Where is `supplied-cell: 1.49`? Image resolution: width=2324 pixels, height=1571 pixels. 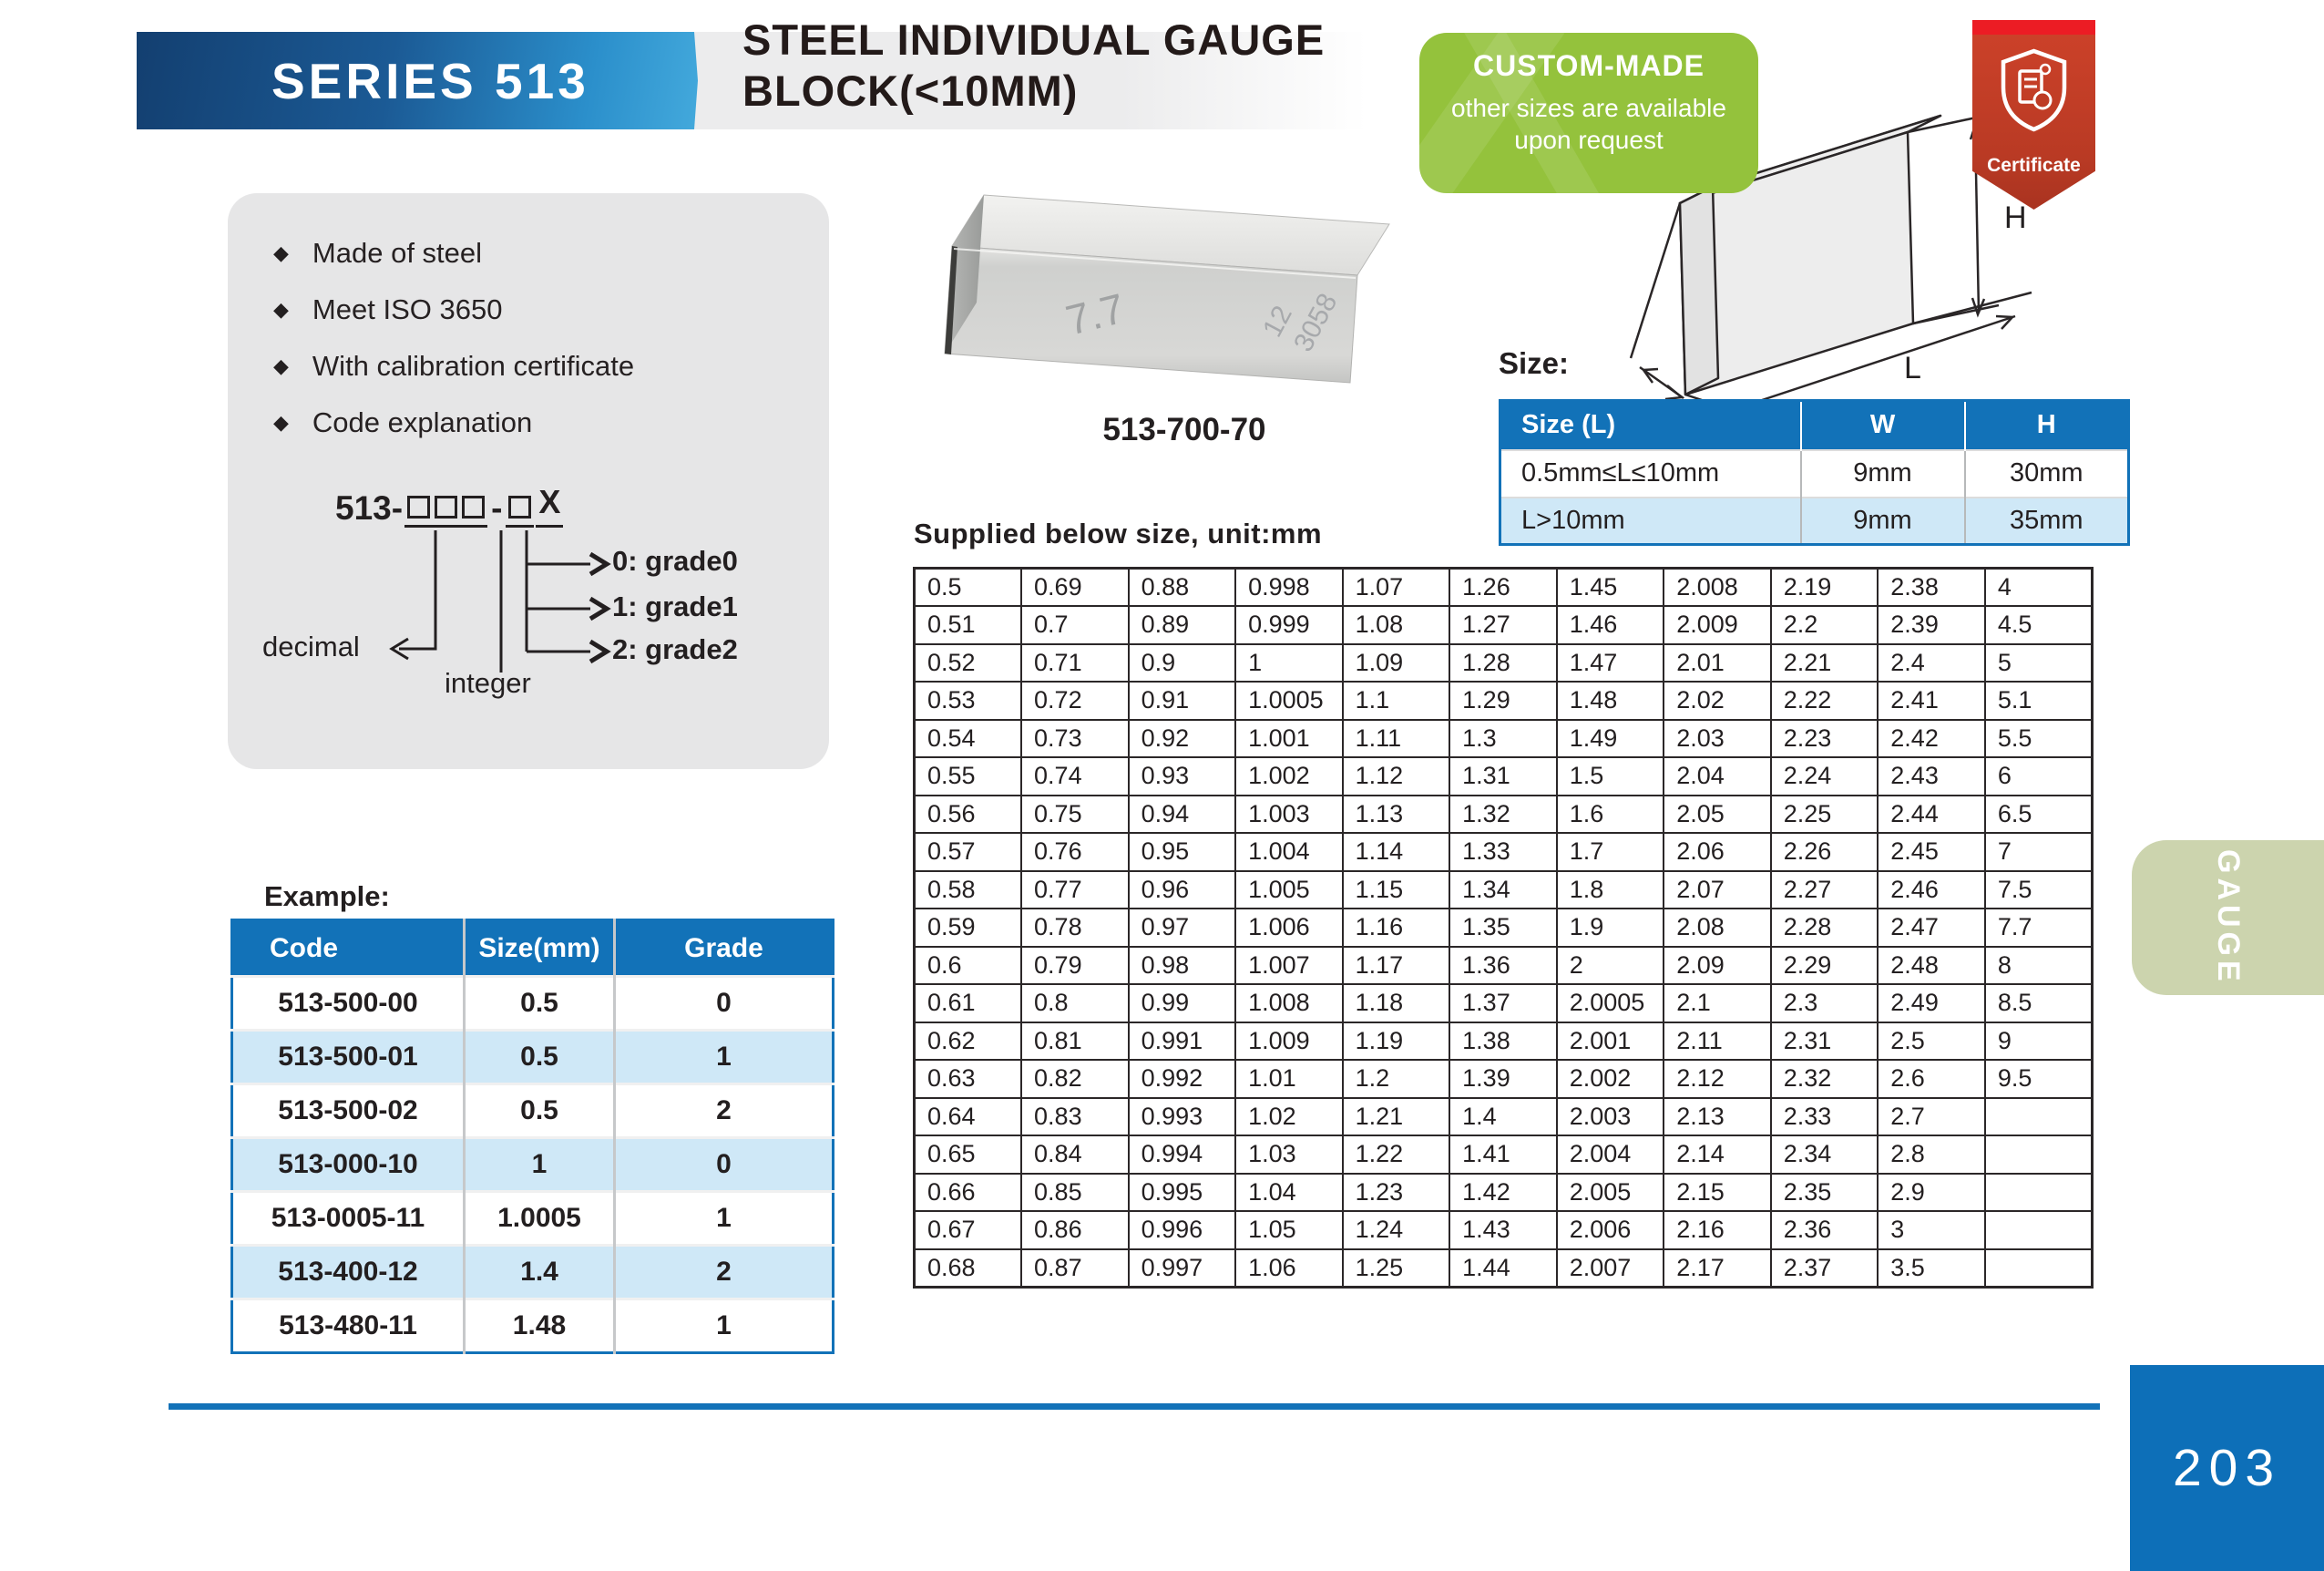 supplied-cell: 1.49 is located at coordinates (1610, 738).